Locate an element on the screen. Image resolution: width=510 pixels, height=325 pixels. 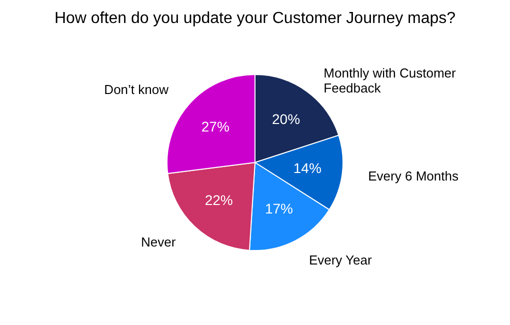
slice-label: Every 6 Months is located at coordinates (413, 176).